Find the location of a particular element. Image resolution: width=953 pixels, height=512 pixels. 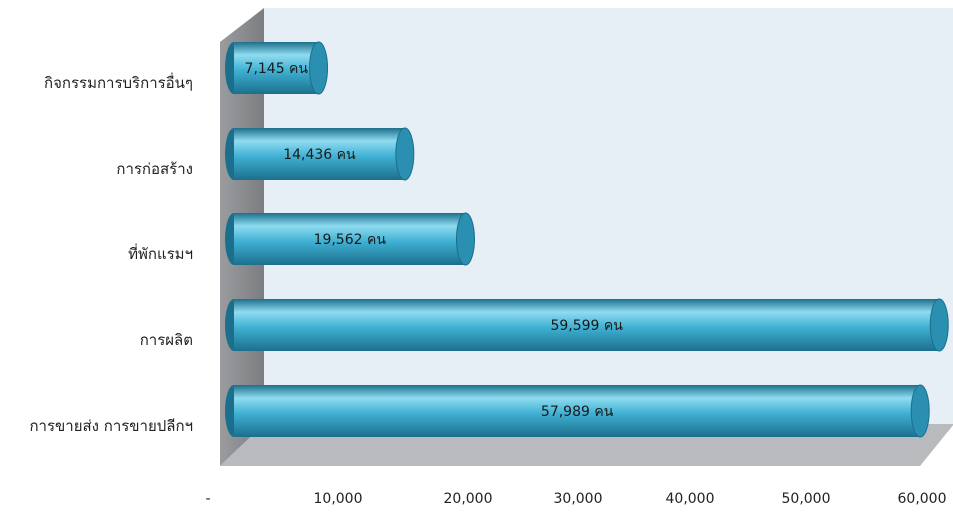

bar-data-label: 19,562 คน is located at coordinates (350, 240).